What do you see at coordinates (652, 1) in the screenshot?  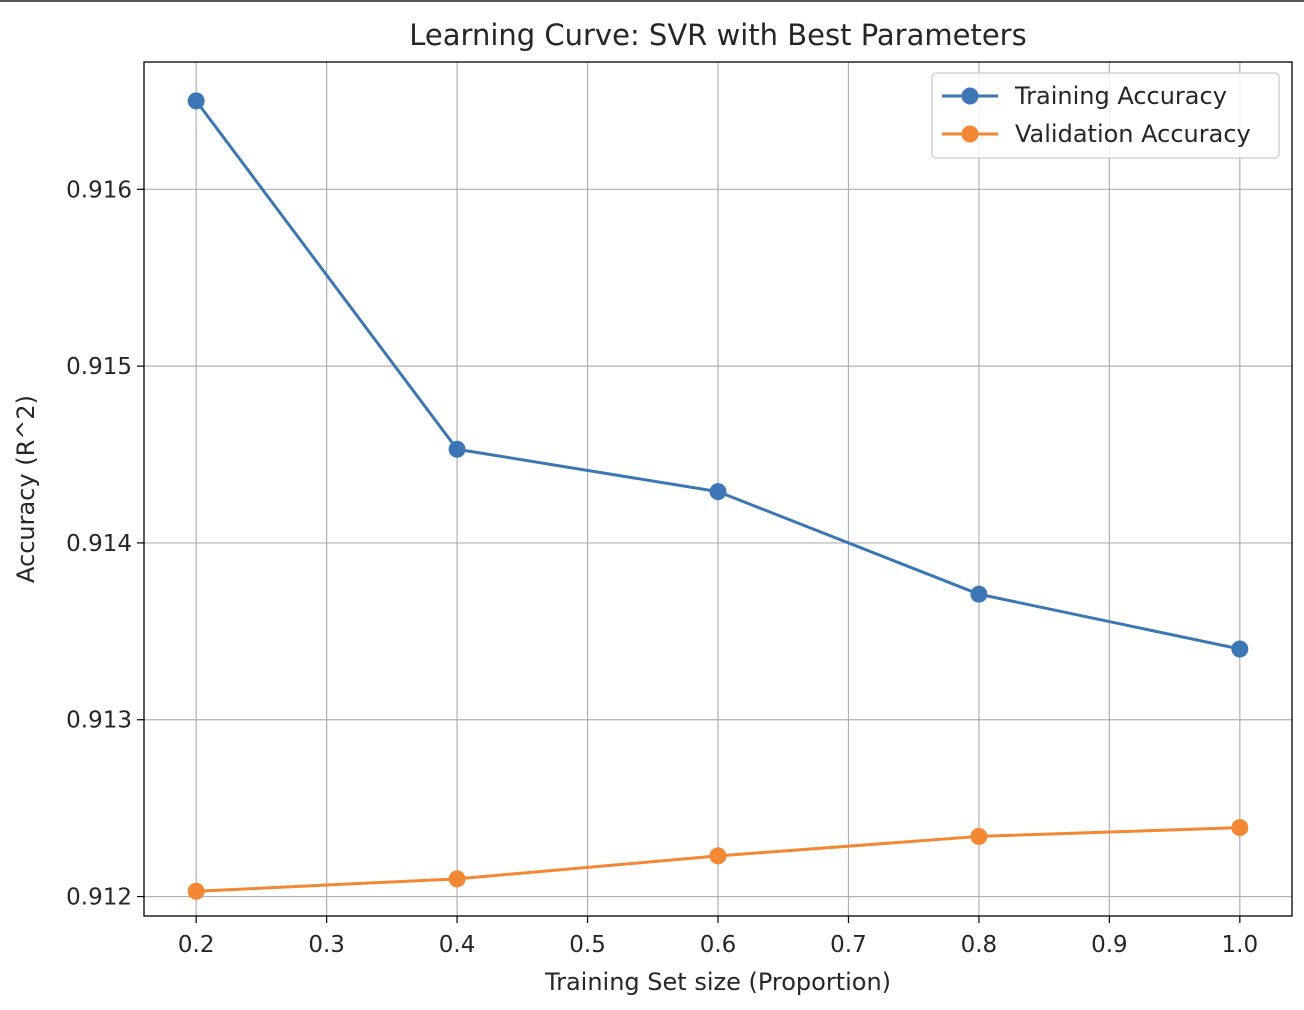 I see `top-border` at bounding box center [652, 1].